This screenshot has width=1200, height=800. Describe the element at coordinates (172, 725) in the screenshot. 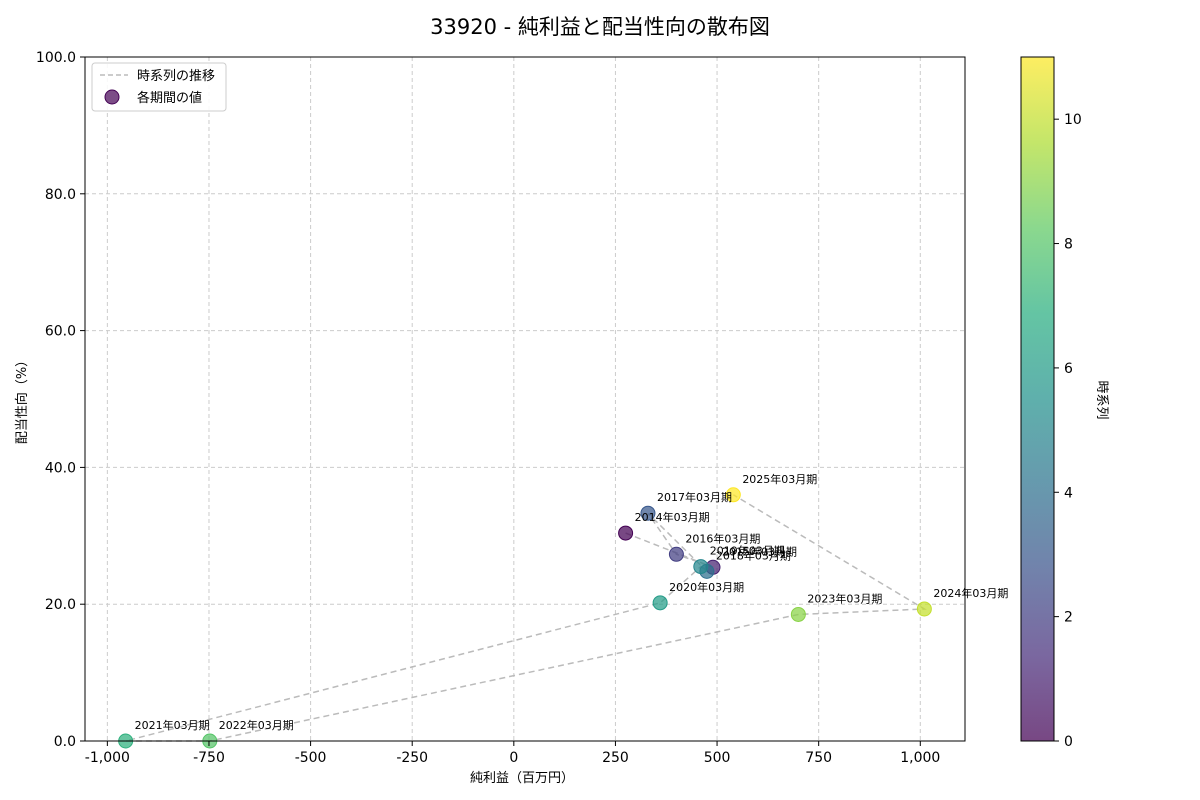

I see `data-point-label: 2021年03月期` at that location.